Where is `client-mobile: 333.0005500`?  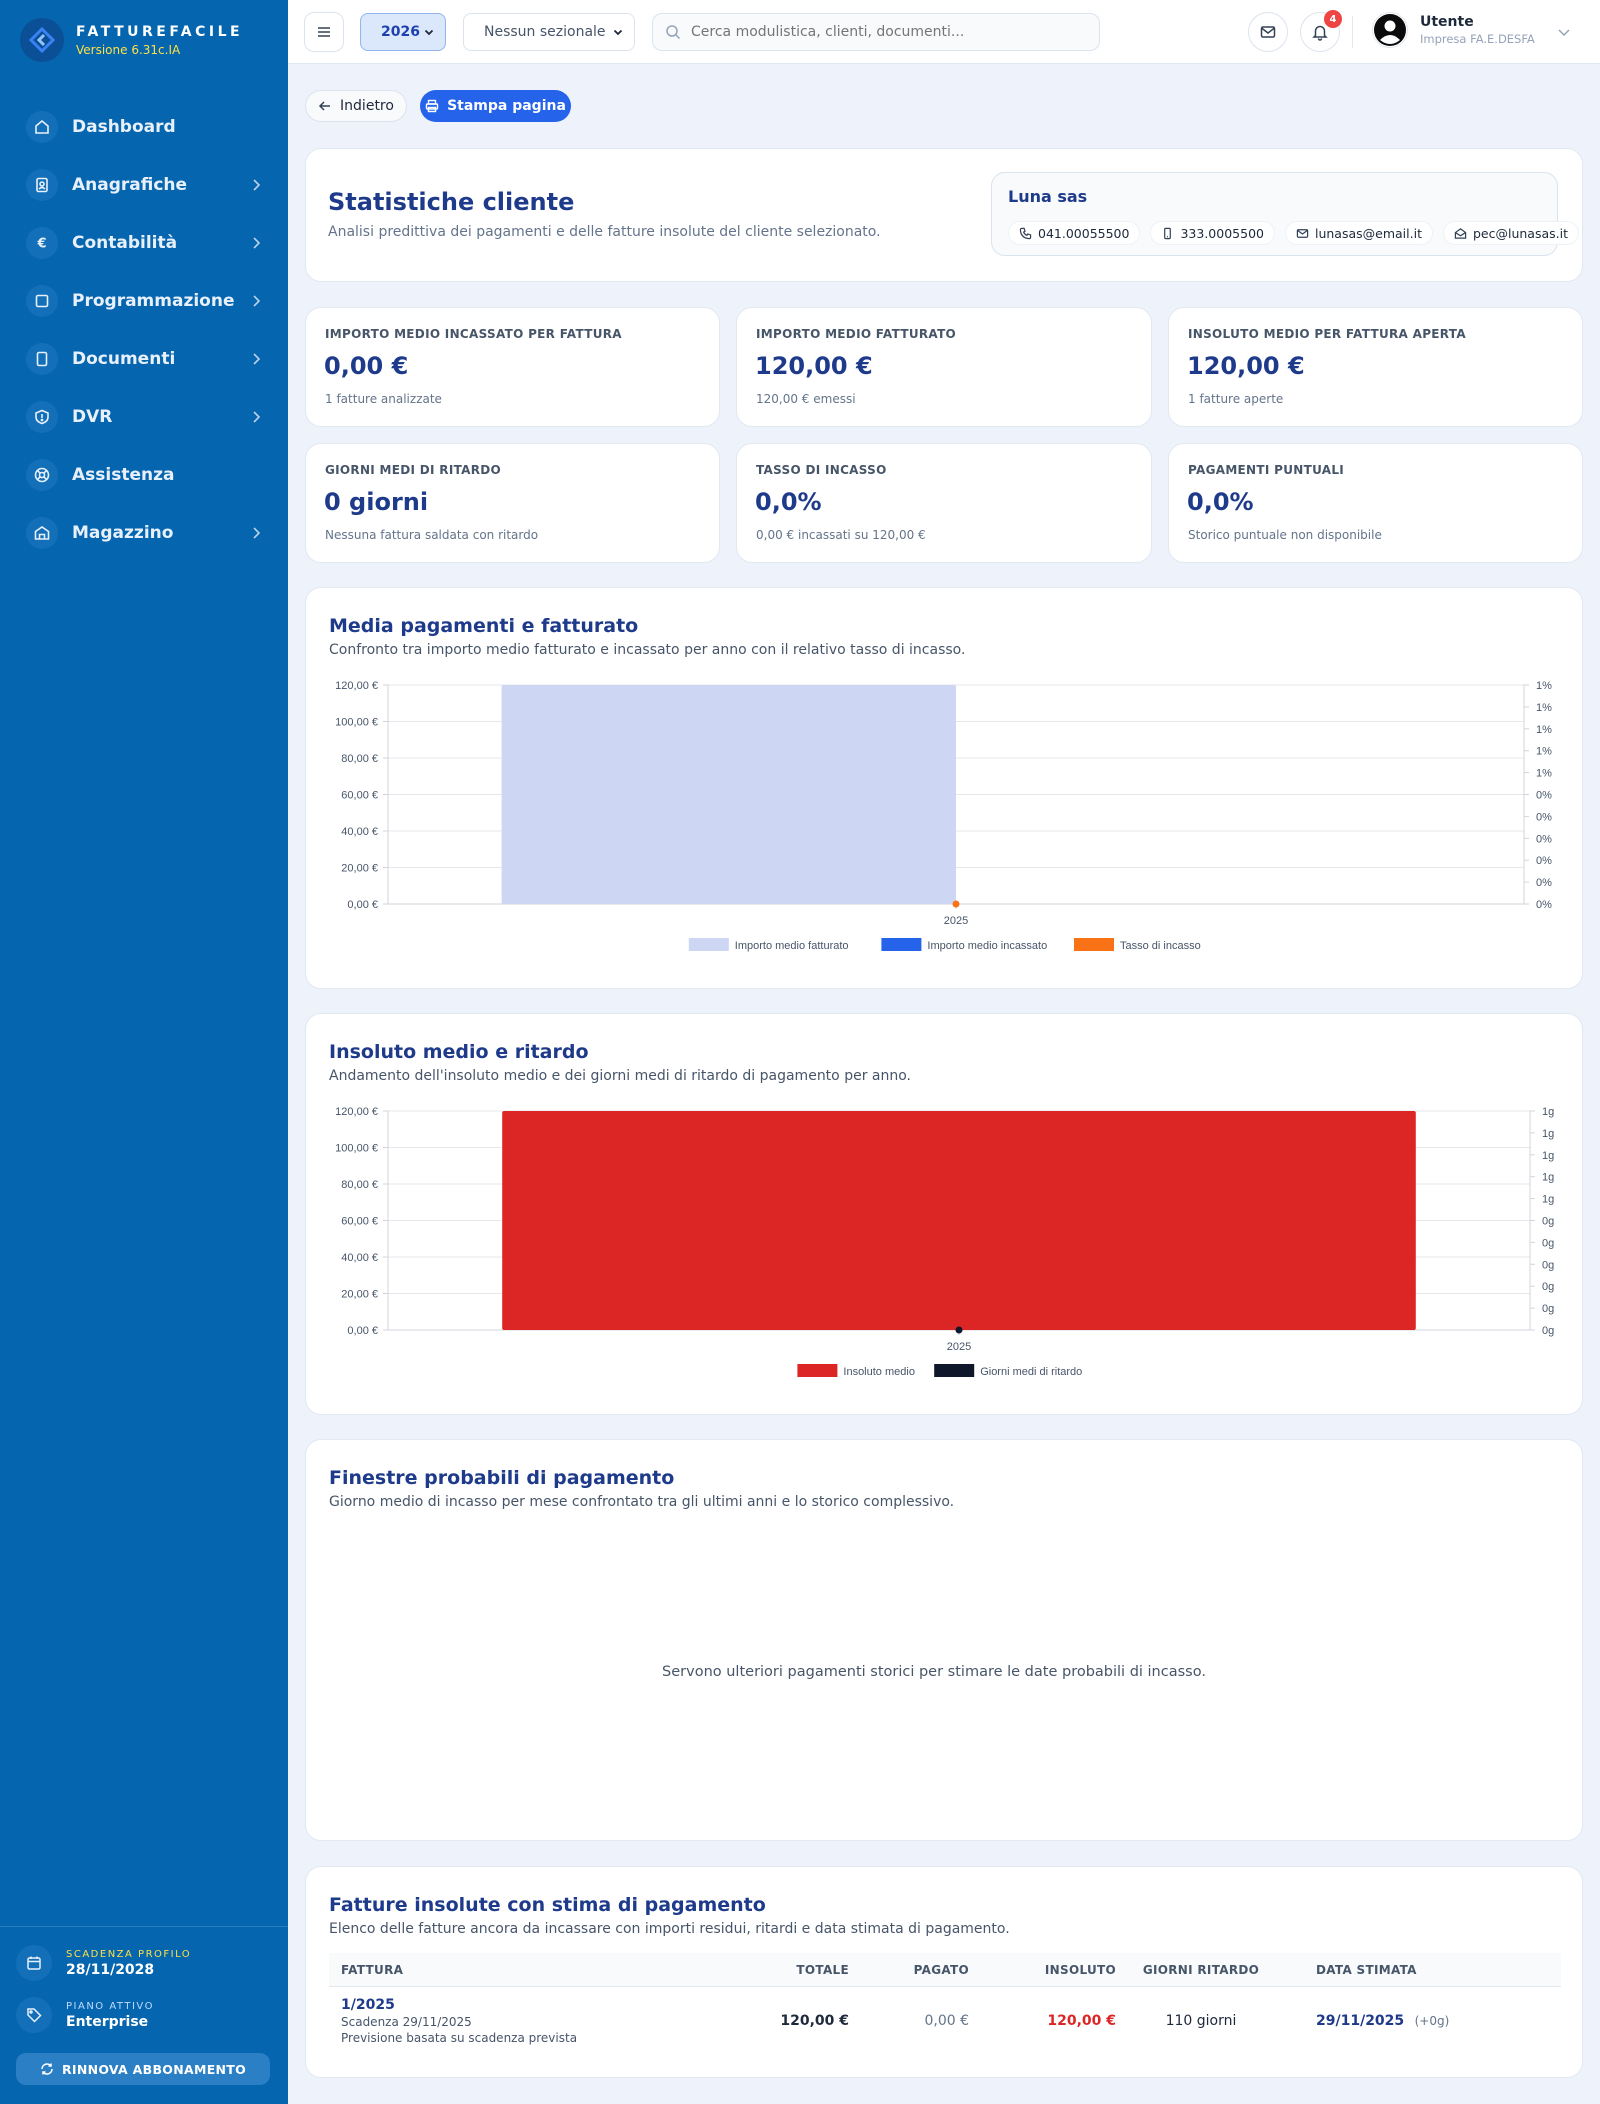 client-mobile: 333.0005500 is located at coordinates (1212, 233).